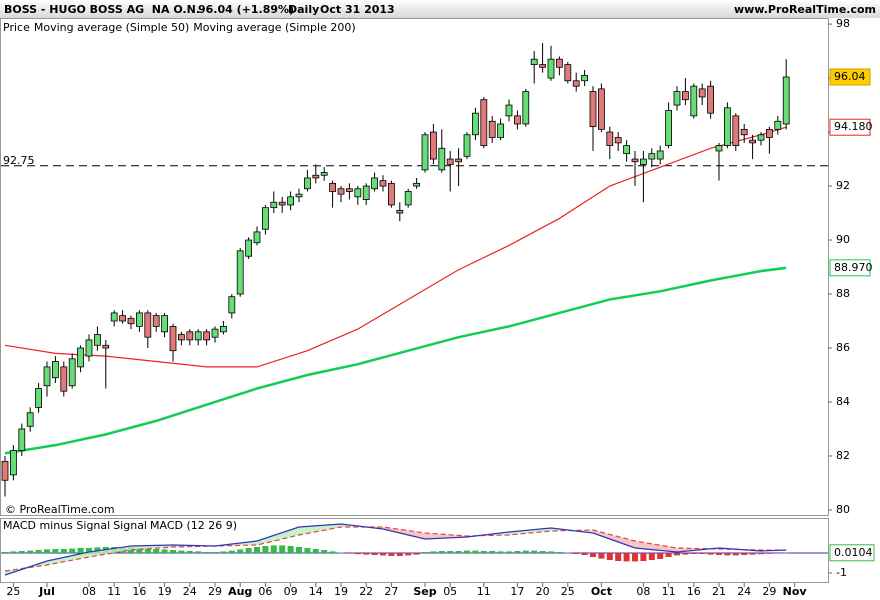 This screenshot has height=600, width=880. I want to click on x-tick-label: 16, so click(139, 591).